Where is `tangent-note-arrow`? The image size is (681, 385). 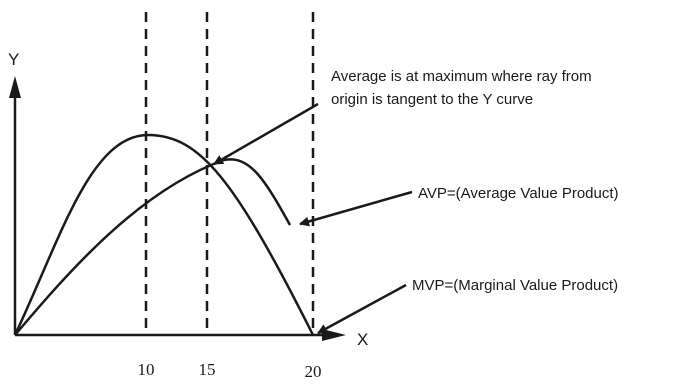
tangent-note-arrow is located at coordinates (266, 134).